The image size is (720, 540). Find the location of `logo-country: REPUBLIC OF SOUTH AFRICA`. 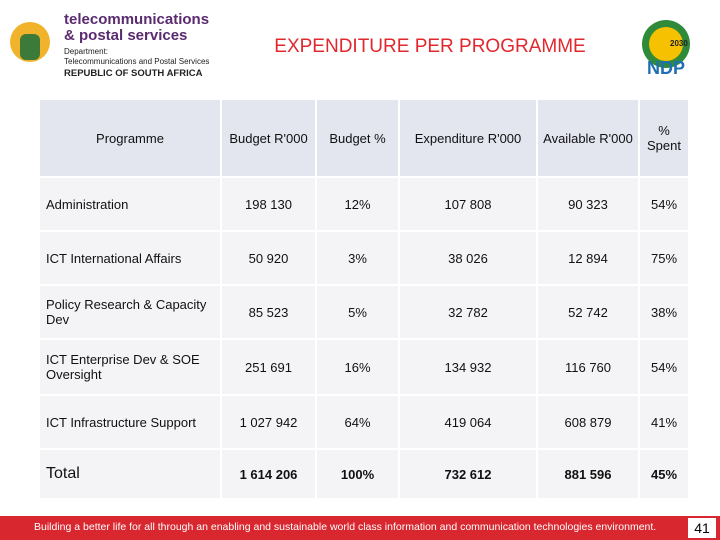

logo-country: REPUBLIC OF SOUTH AFRICA is located at coordinates (133, 73).